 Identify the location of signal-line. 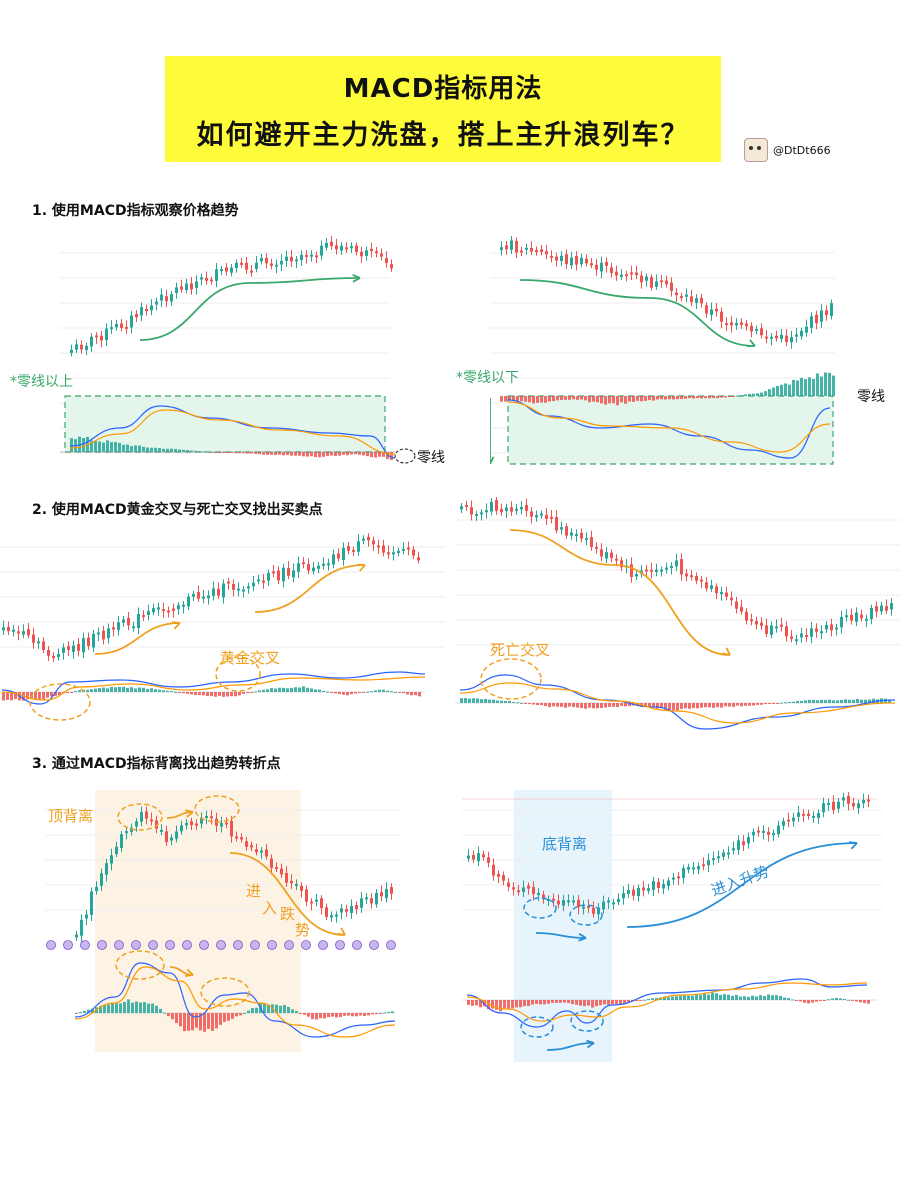
(669, 427).